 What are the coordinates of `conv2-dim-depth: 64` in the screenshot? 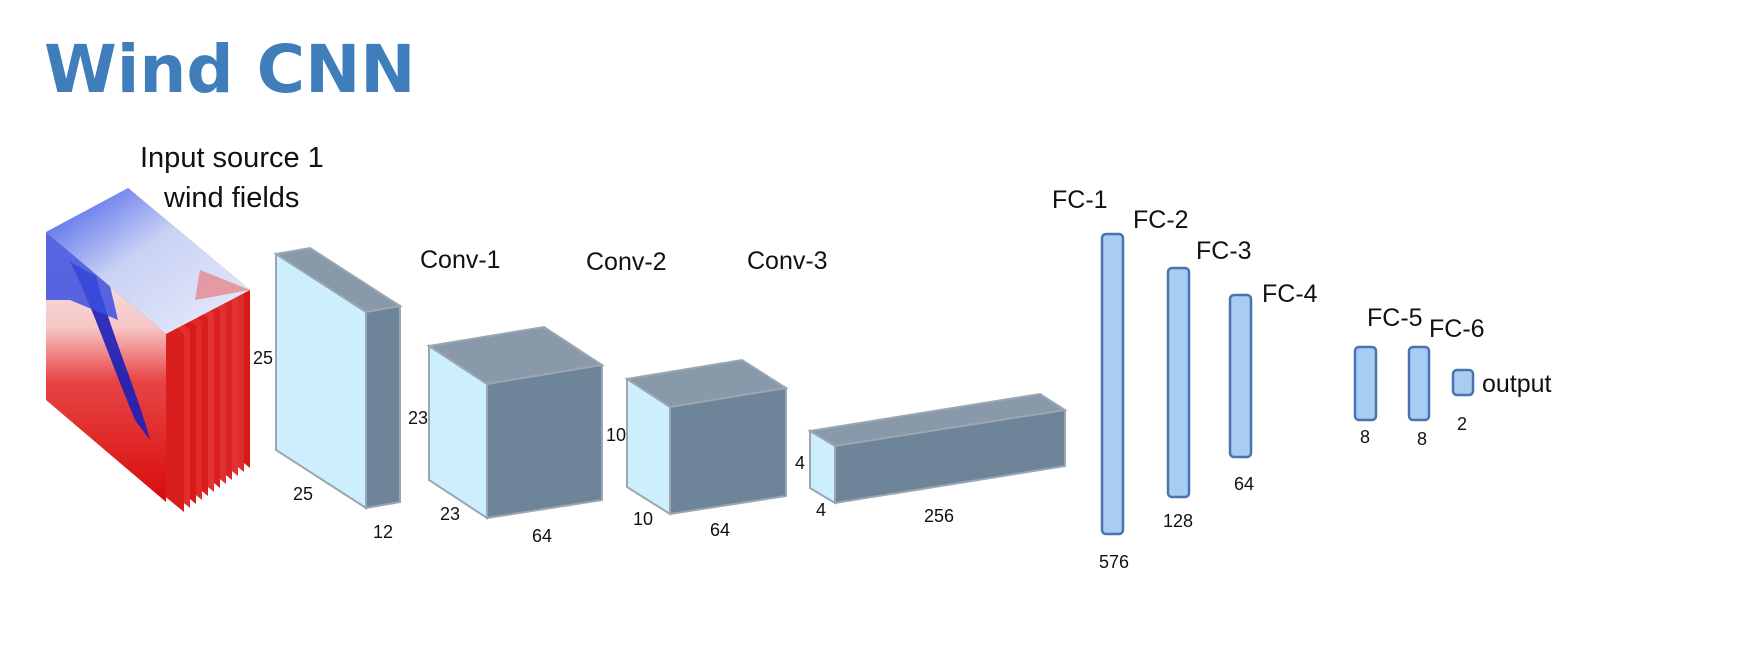 It's located at (720, 530).